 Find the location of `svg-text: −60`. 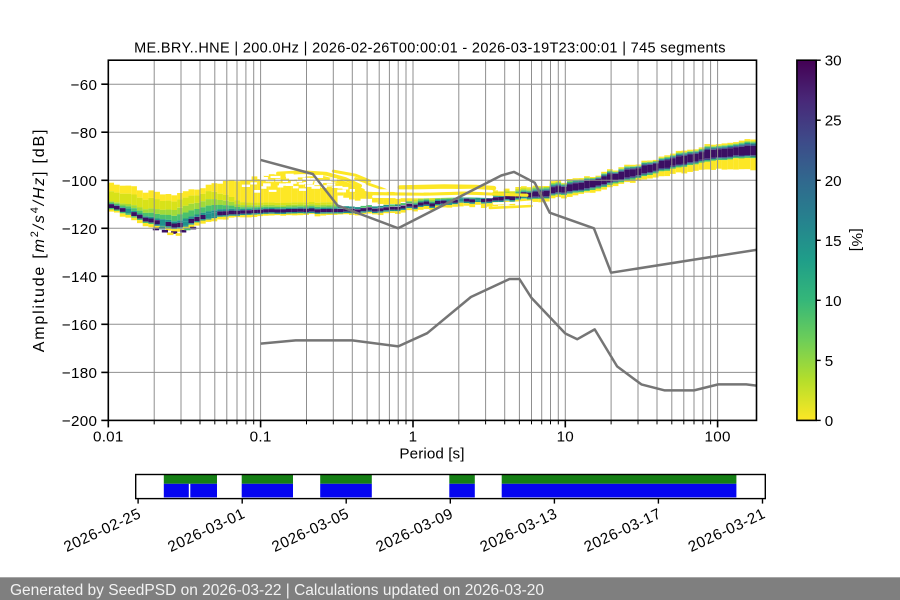

svg-text: −60 is located at coordinates (84, 85).